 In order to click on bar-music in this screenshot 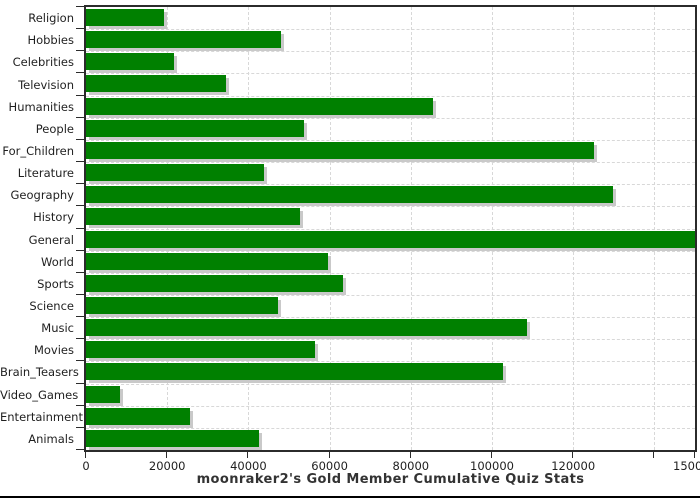, I will do `click(307, 328)`.